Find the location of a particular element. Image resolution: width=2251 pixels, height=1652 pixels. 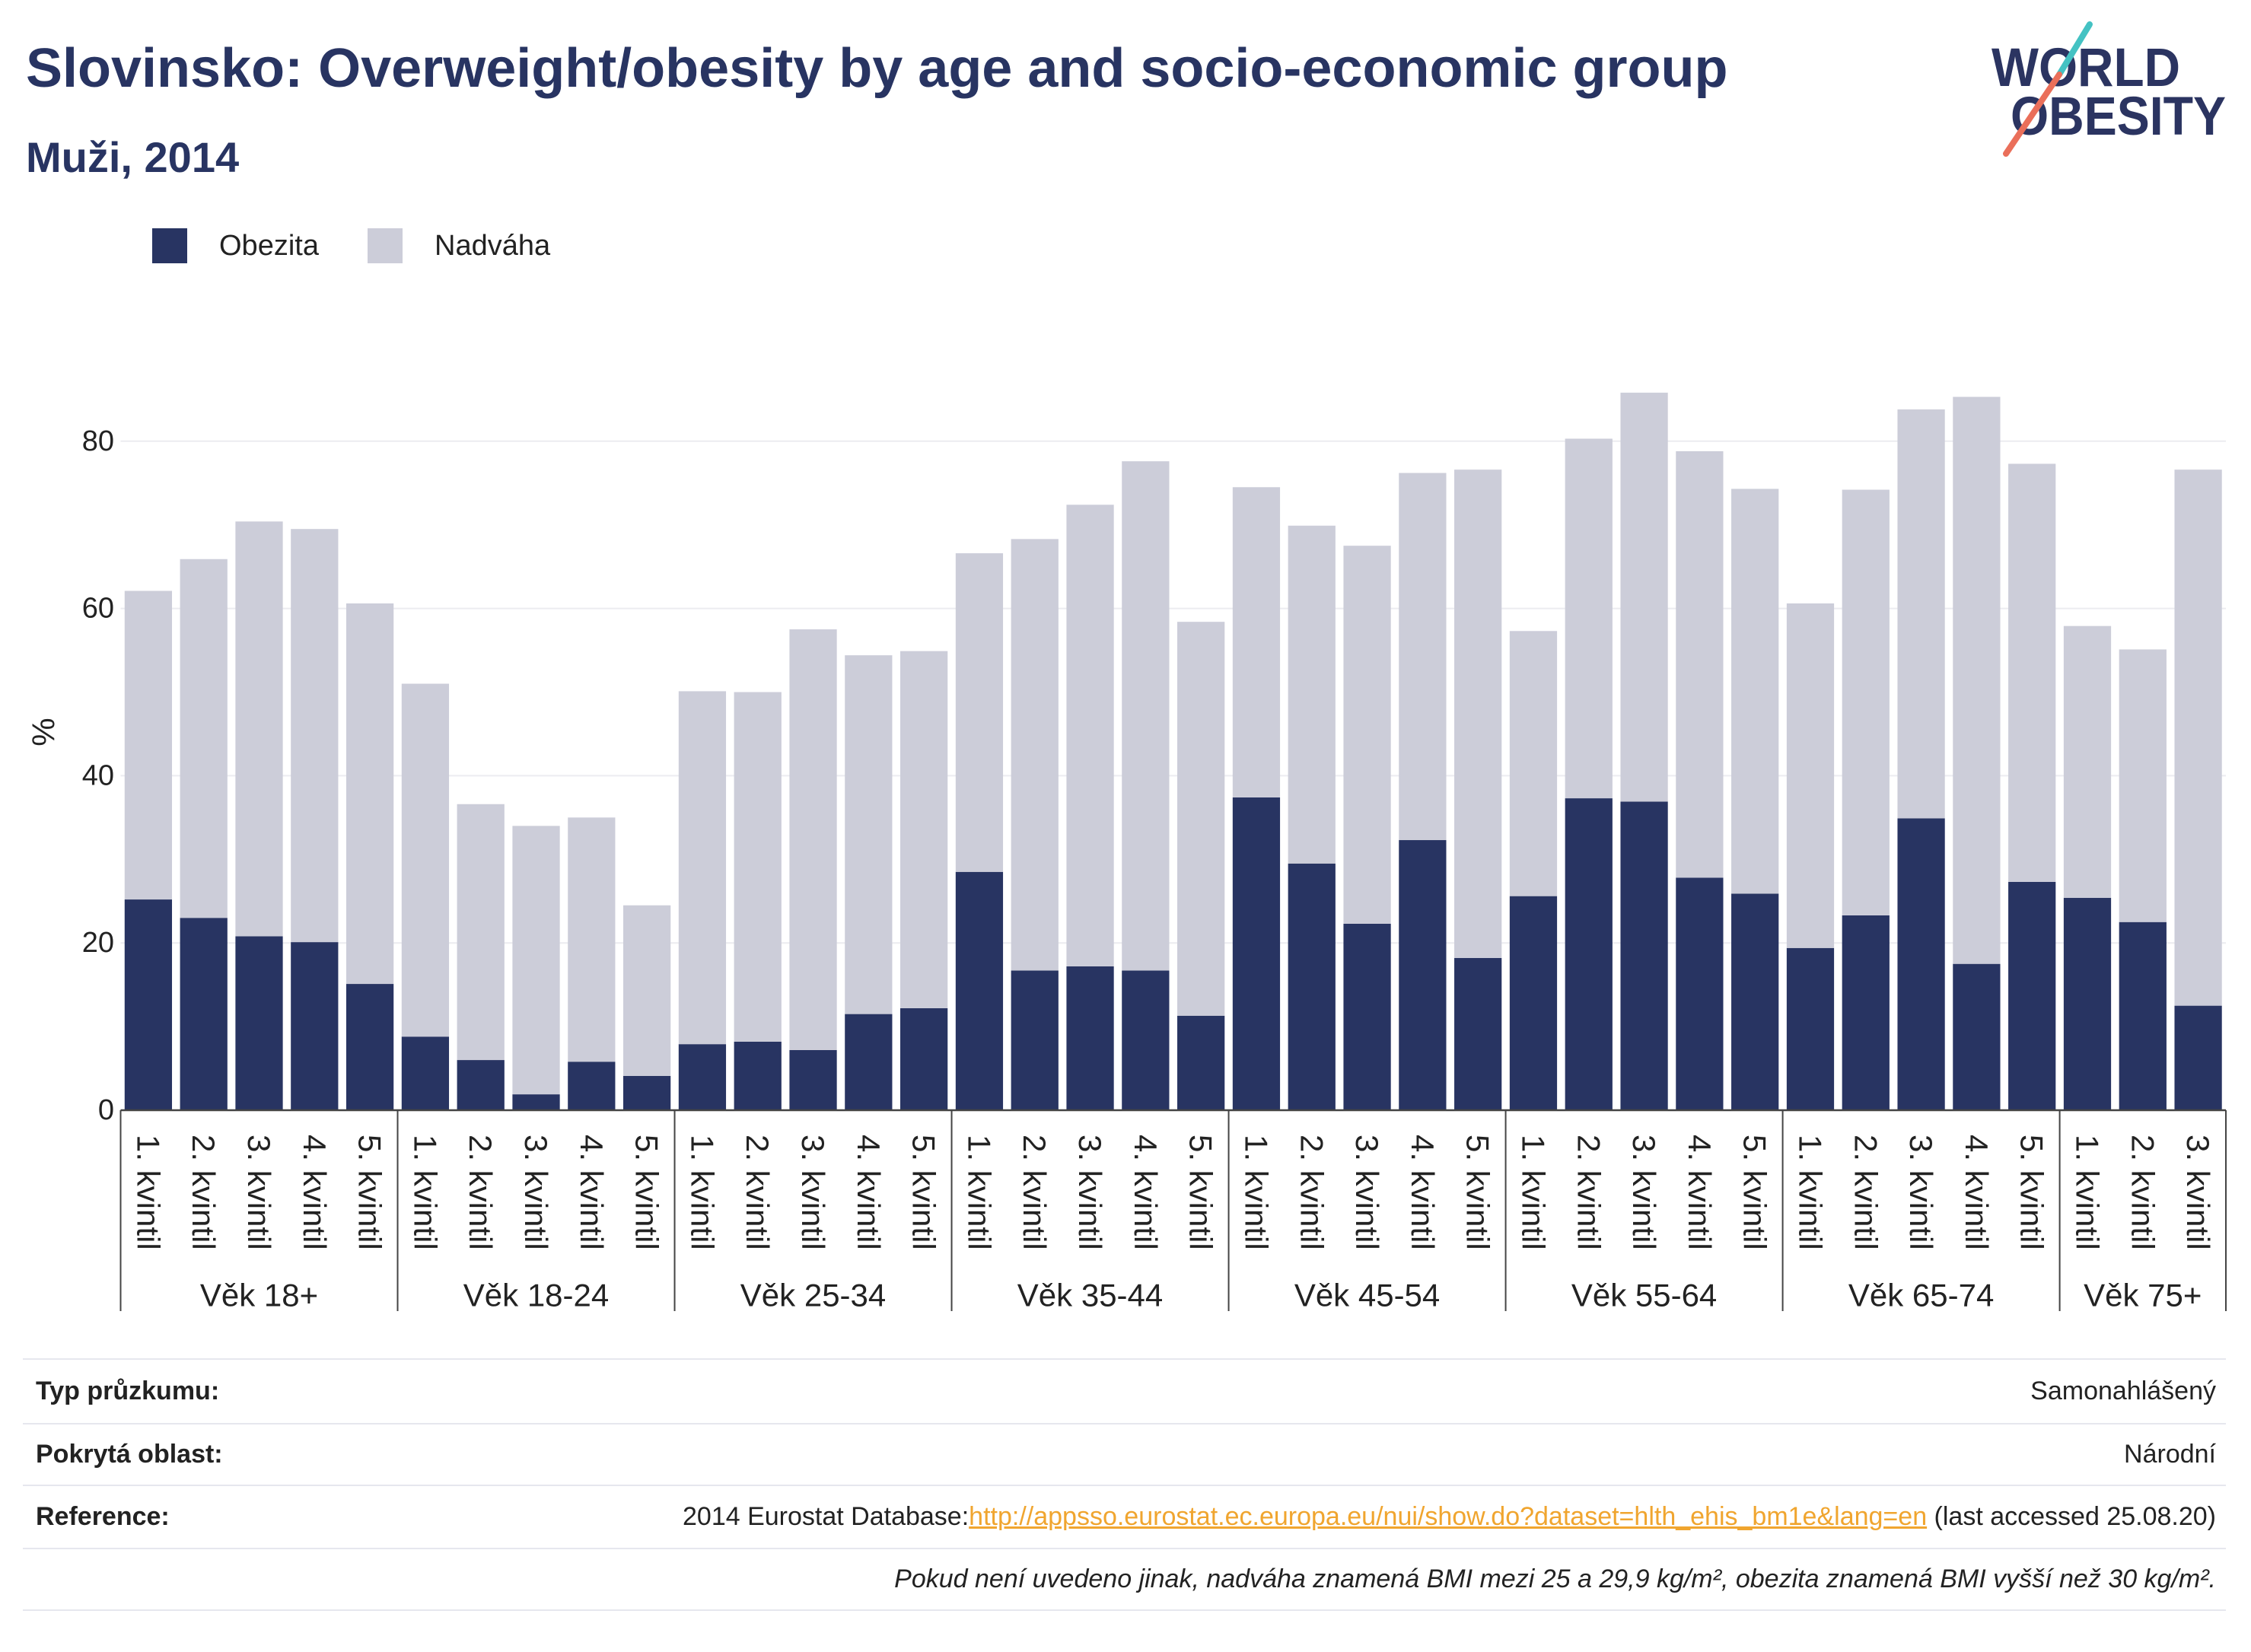

legend-swatch-obezita is located at coordinates (169, 245).